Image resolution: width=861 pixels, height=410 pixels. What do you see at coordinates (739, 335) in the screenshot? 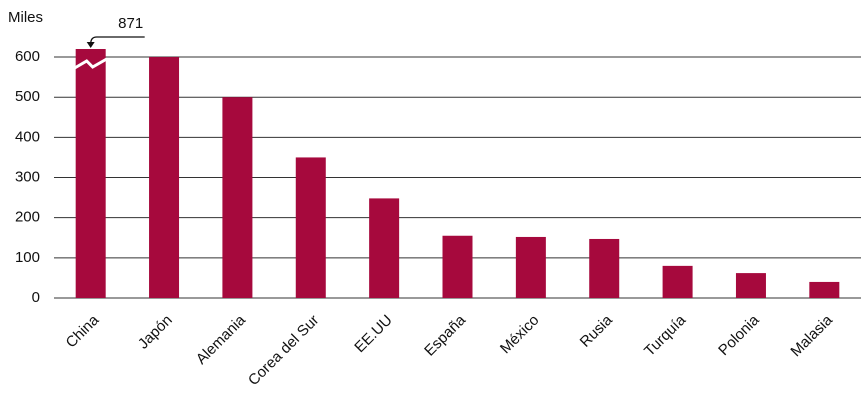
I see `x-tick-label: Polonia` at bounding box center [739, 335].